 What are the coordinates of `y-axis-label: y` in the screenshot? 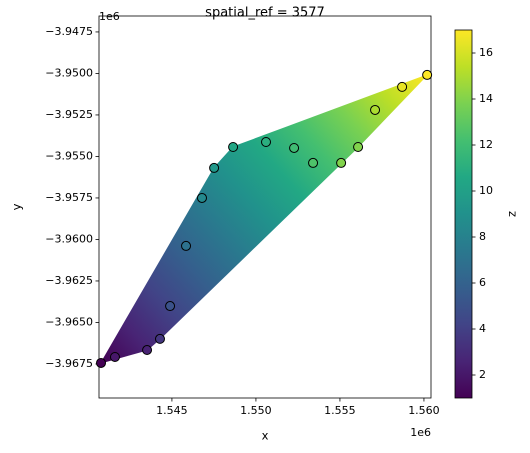 It's located at (17, 206).